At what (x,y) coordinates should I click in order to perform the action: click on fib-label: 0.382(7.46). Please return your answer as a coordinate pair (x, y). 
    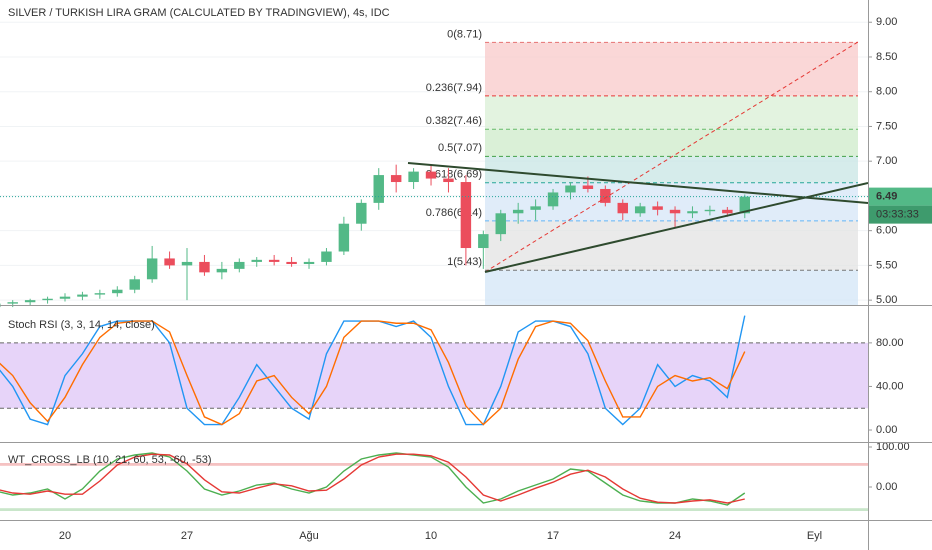
    Looking at the image, I should click on (454, 121).